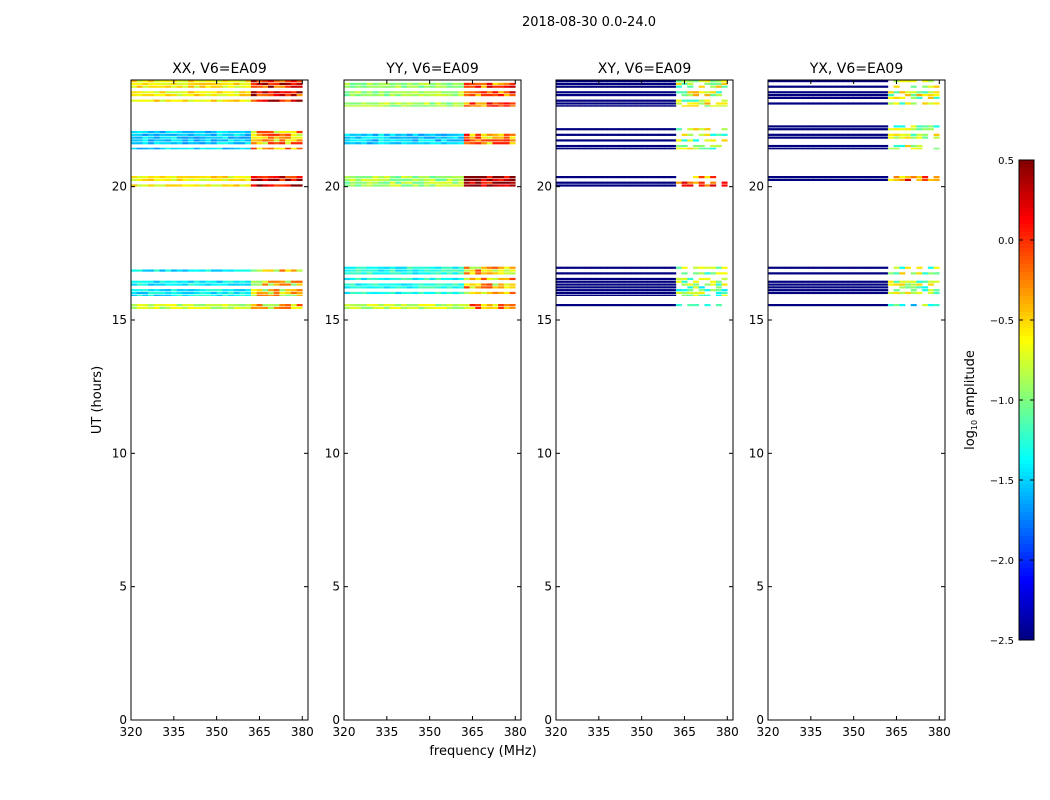 This screenshot has height=800, width=1050. I want to click on panel-2-title: YY, V6=EA09, so click(431, 69).